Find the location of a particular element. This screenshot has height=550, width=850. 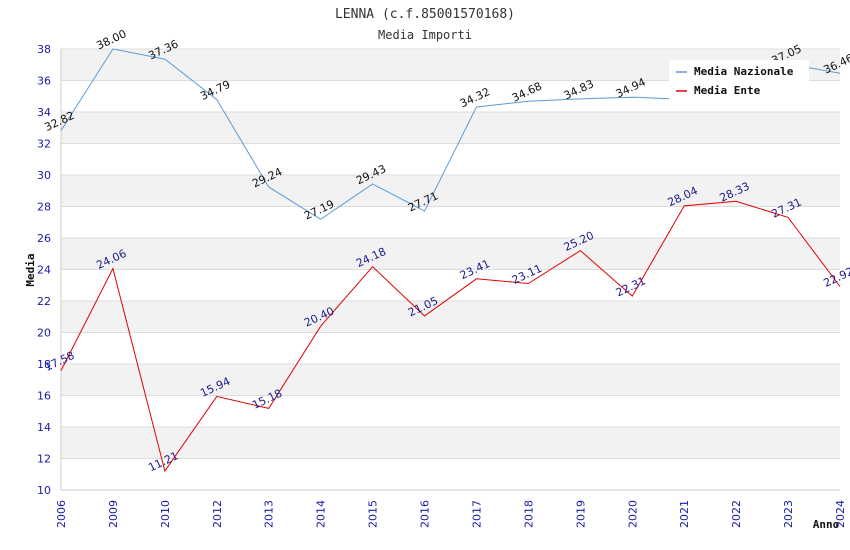

y-tick-label: 20 is located at coordinates (44, 333).